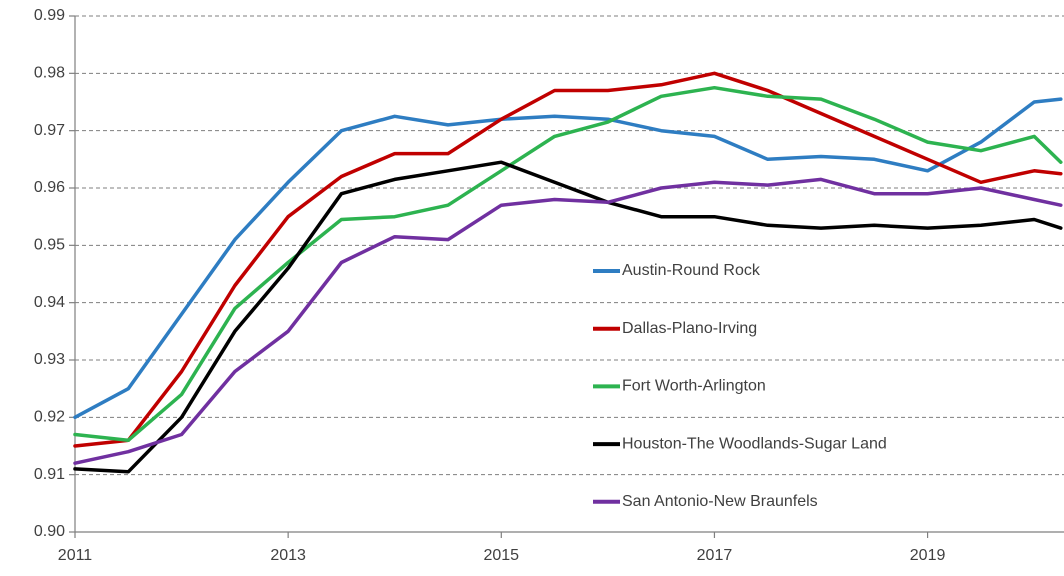 The width and height of the screenshot is (1064, 576). I want to click on legend-label: San Antonio-New Braunfels, so click(720, 501).